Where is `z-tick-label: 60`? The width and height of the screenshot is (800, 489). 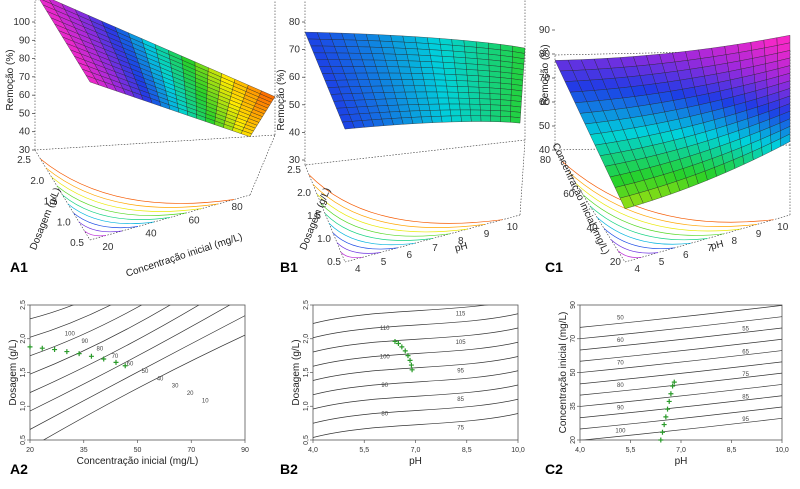 z-tick-label: 60 is located at coordinates (545, 102).